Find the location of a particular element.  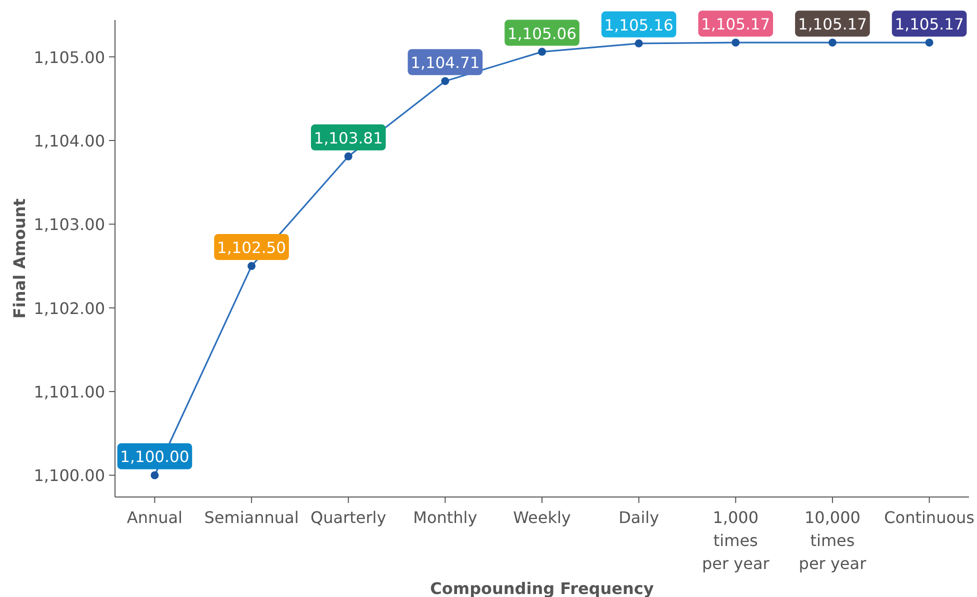

x-tick-label: Quarterly is located at coordinates (348, 517).